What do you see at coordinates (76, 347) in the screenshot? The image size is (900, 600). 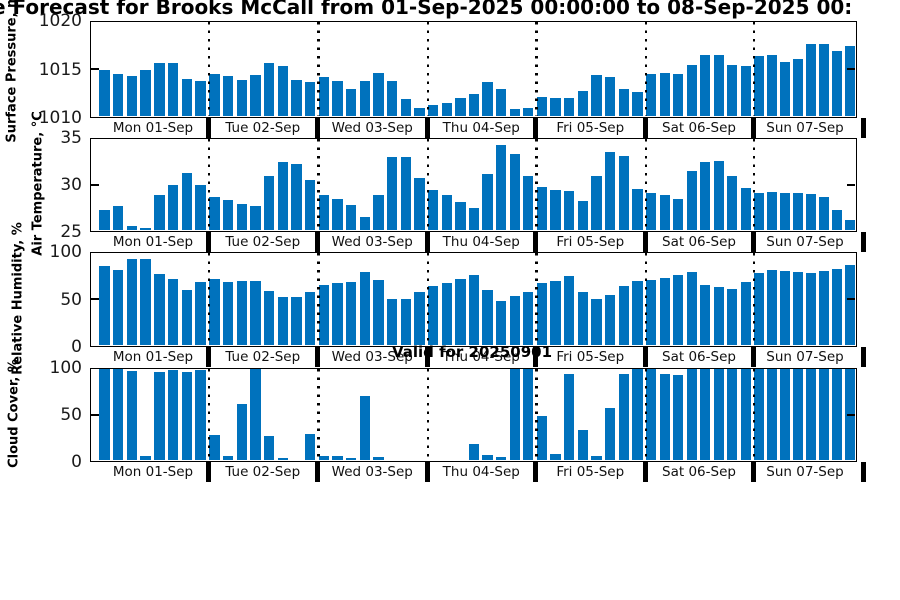 I see `y-tick-label: 0` at bounding box center [76, 347].